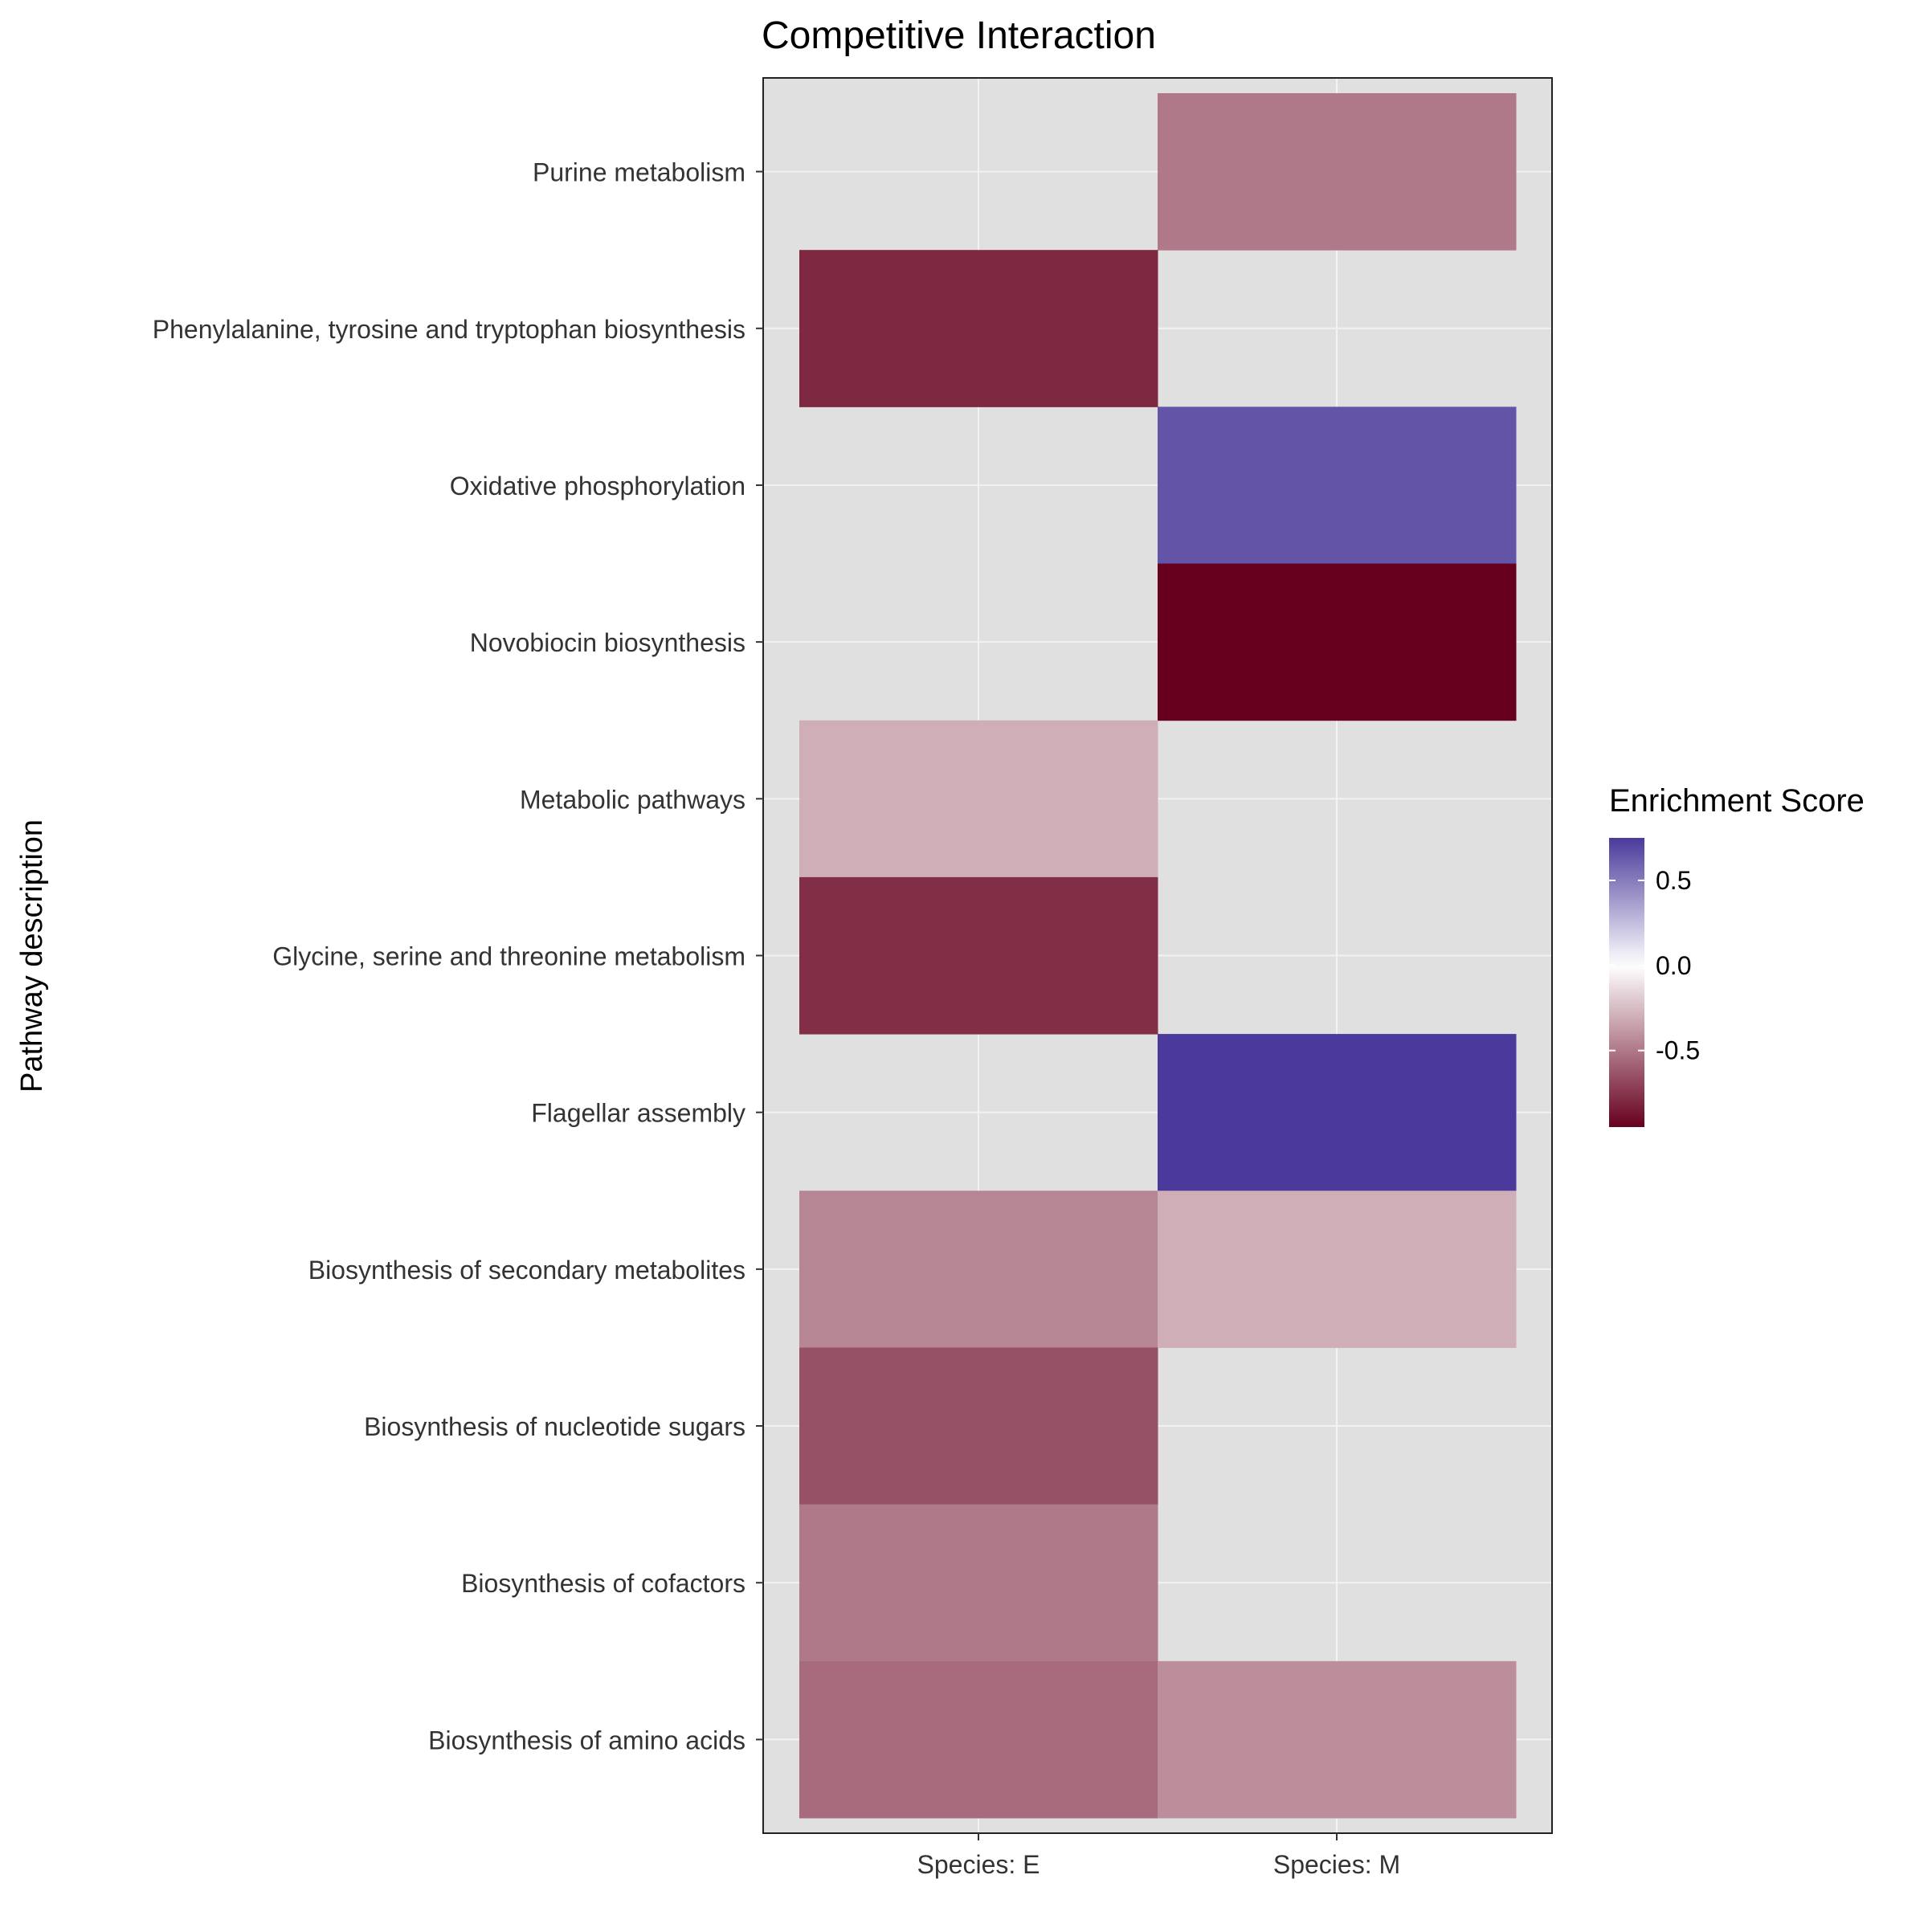 This screenshot has width=1928, height=1932. What do you see at coordinates (603, 1583) in the screenshot?
I see `y-tick-label: Biosynthesis of cofactors` at bounding box center [603, 1583].